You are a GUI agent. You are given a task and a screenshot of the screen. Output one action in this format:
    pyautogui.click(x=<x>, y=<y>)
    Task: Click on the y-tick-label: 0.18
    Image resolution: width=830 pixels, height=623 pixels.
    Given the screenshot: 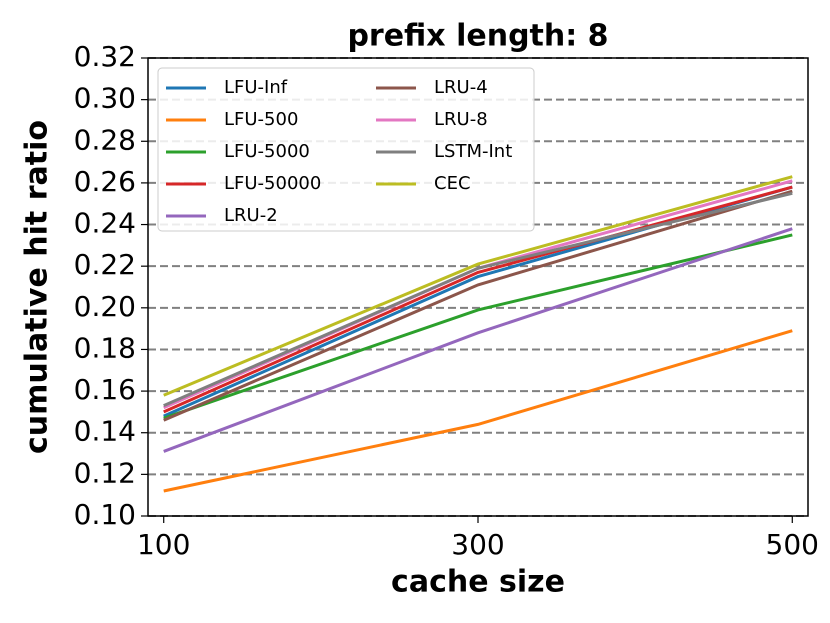 What is the action you would take?
    pyautogui.click(x=105, y=347)
    